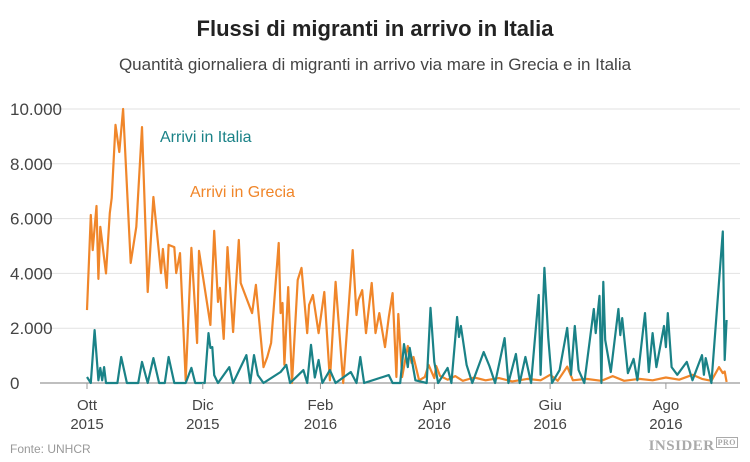 Image resolution: width=750 pixels, height=462 pixels. I want to click on x-tick-month: Ott, so click(87, 405).